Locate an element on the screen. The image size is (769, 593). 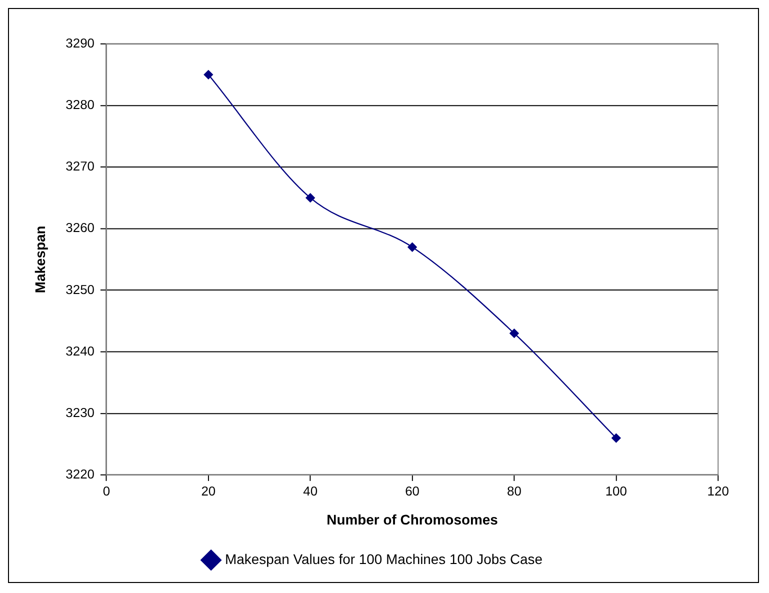
x-tick-label: 100 is located at coordinates (616, 490).